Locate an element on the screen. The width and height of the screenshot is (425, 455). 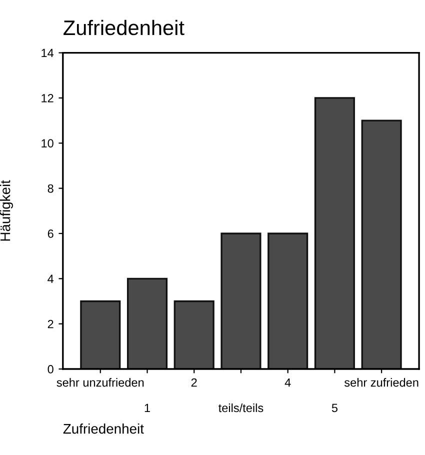
x-tick-label: 1 is located at coordinates (147, 408).